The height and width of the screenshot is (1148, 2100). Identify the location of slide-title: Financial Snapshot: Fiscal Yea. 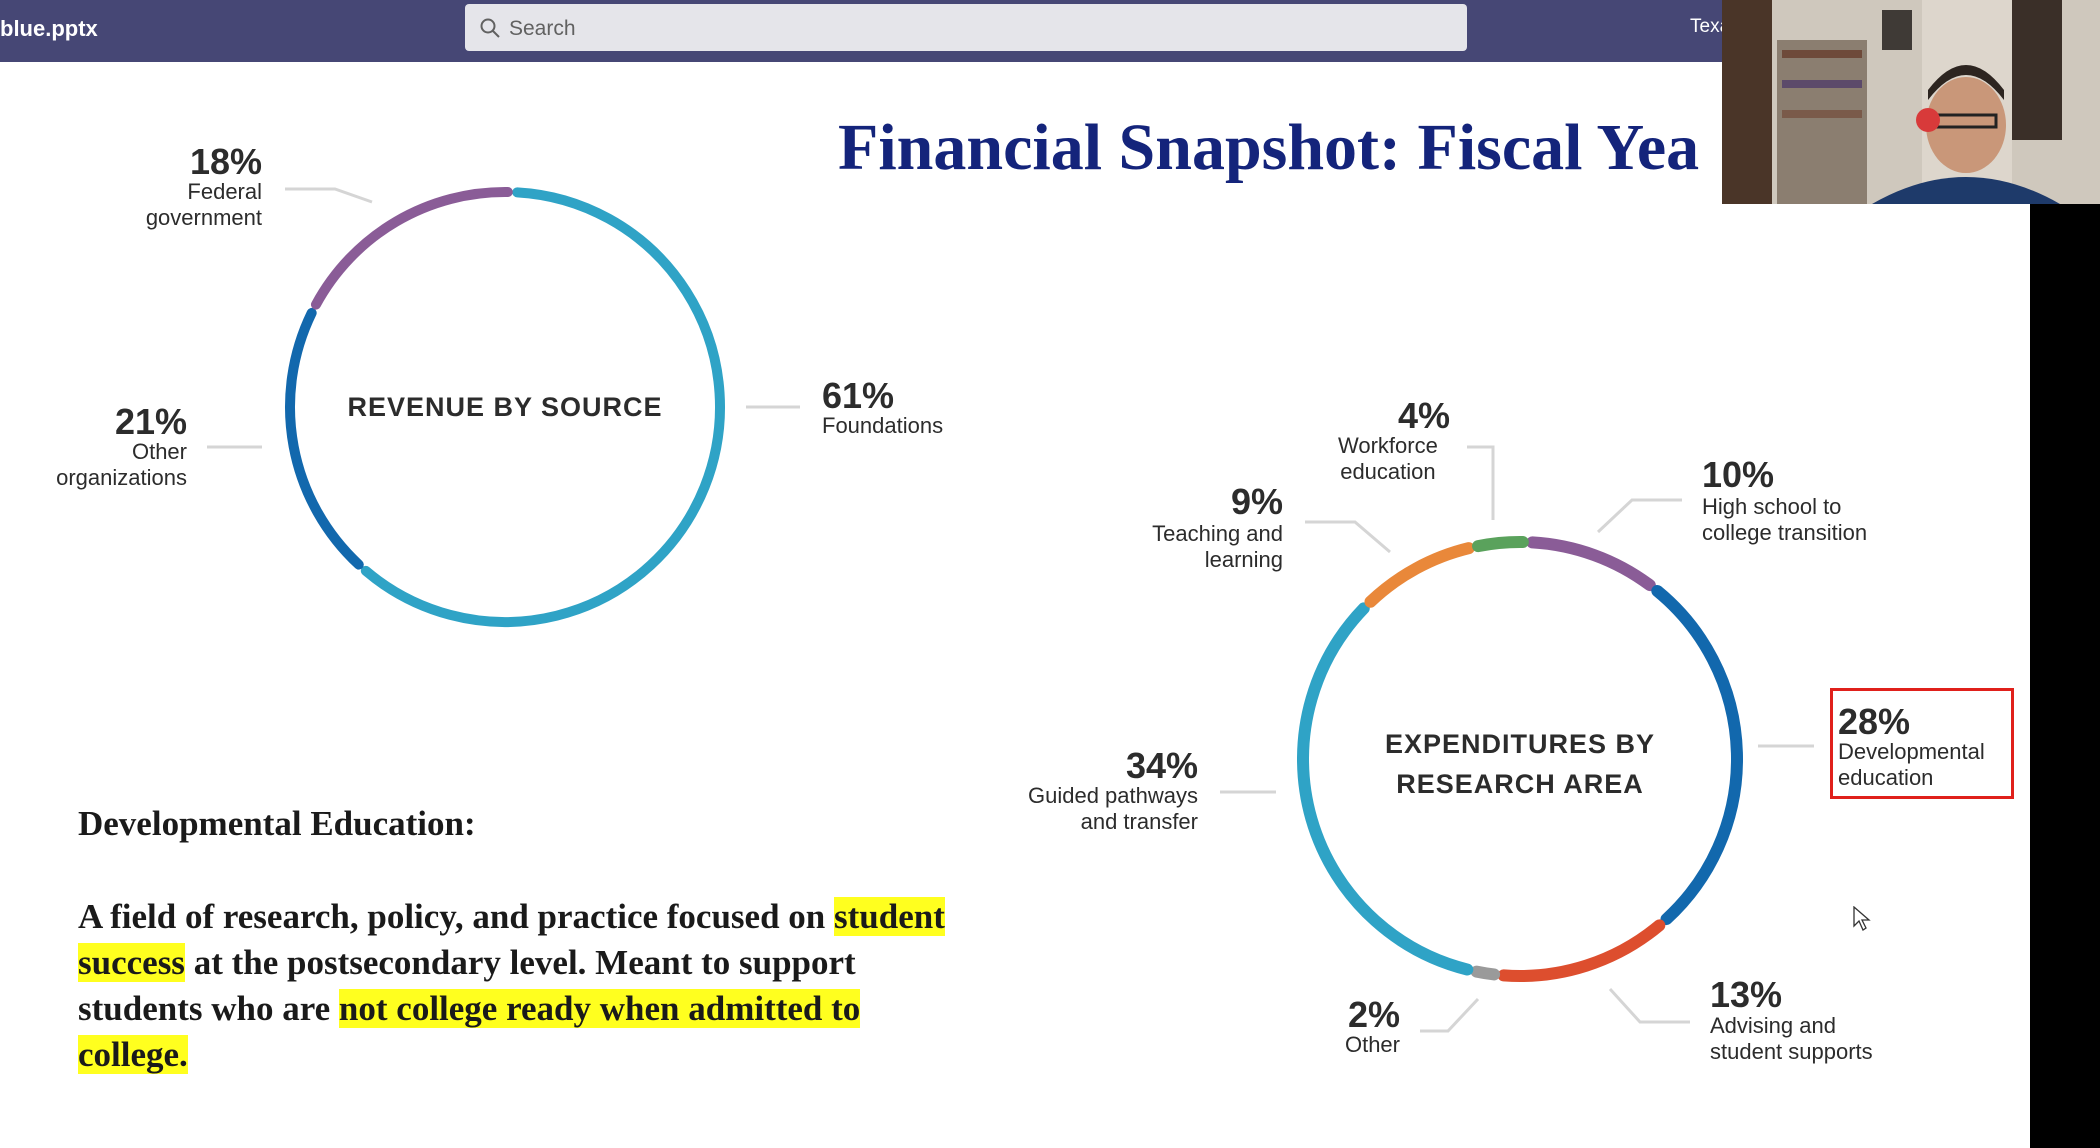
(1269, 147).